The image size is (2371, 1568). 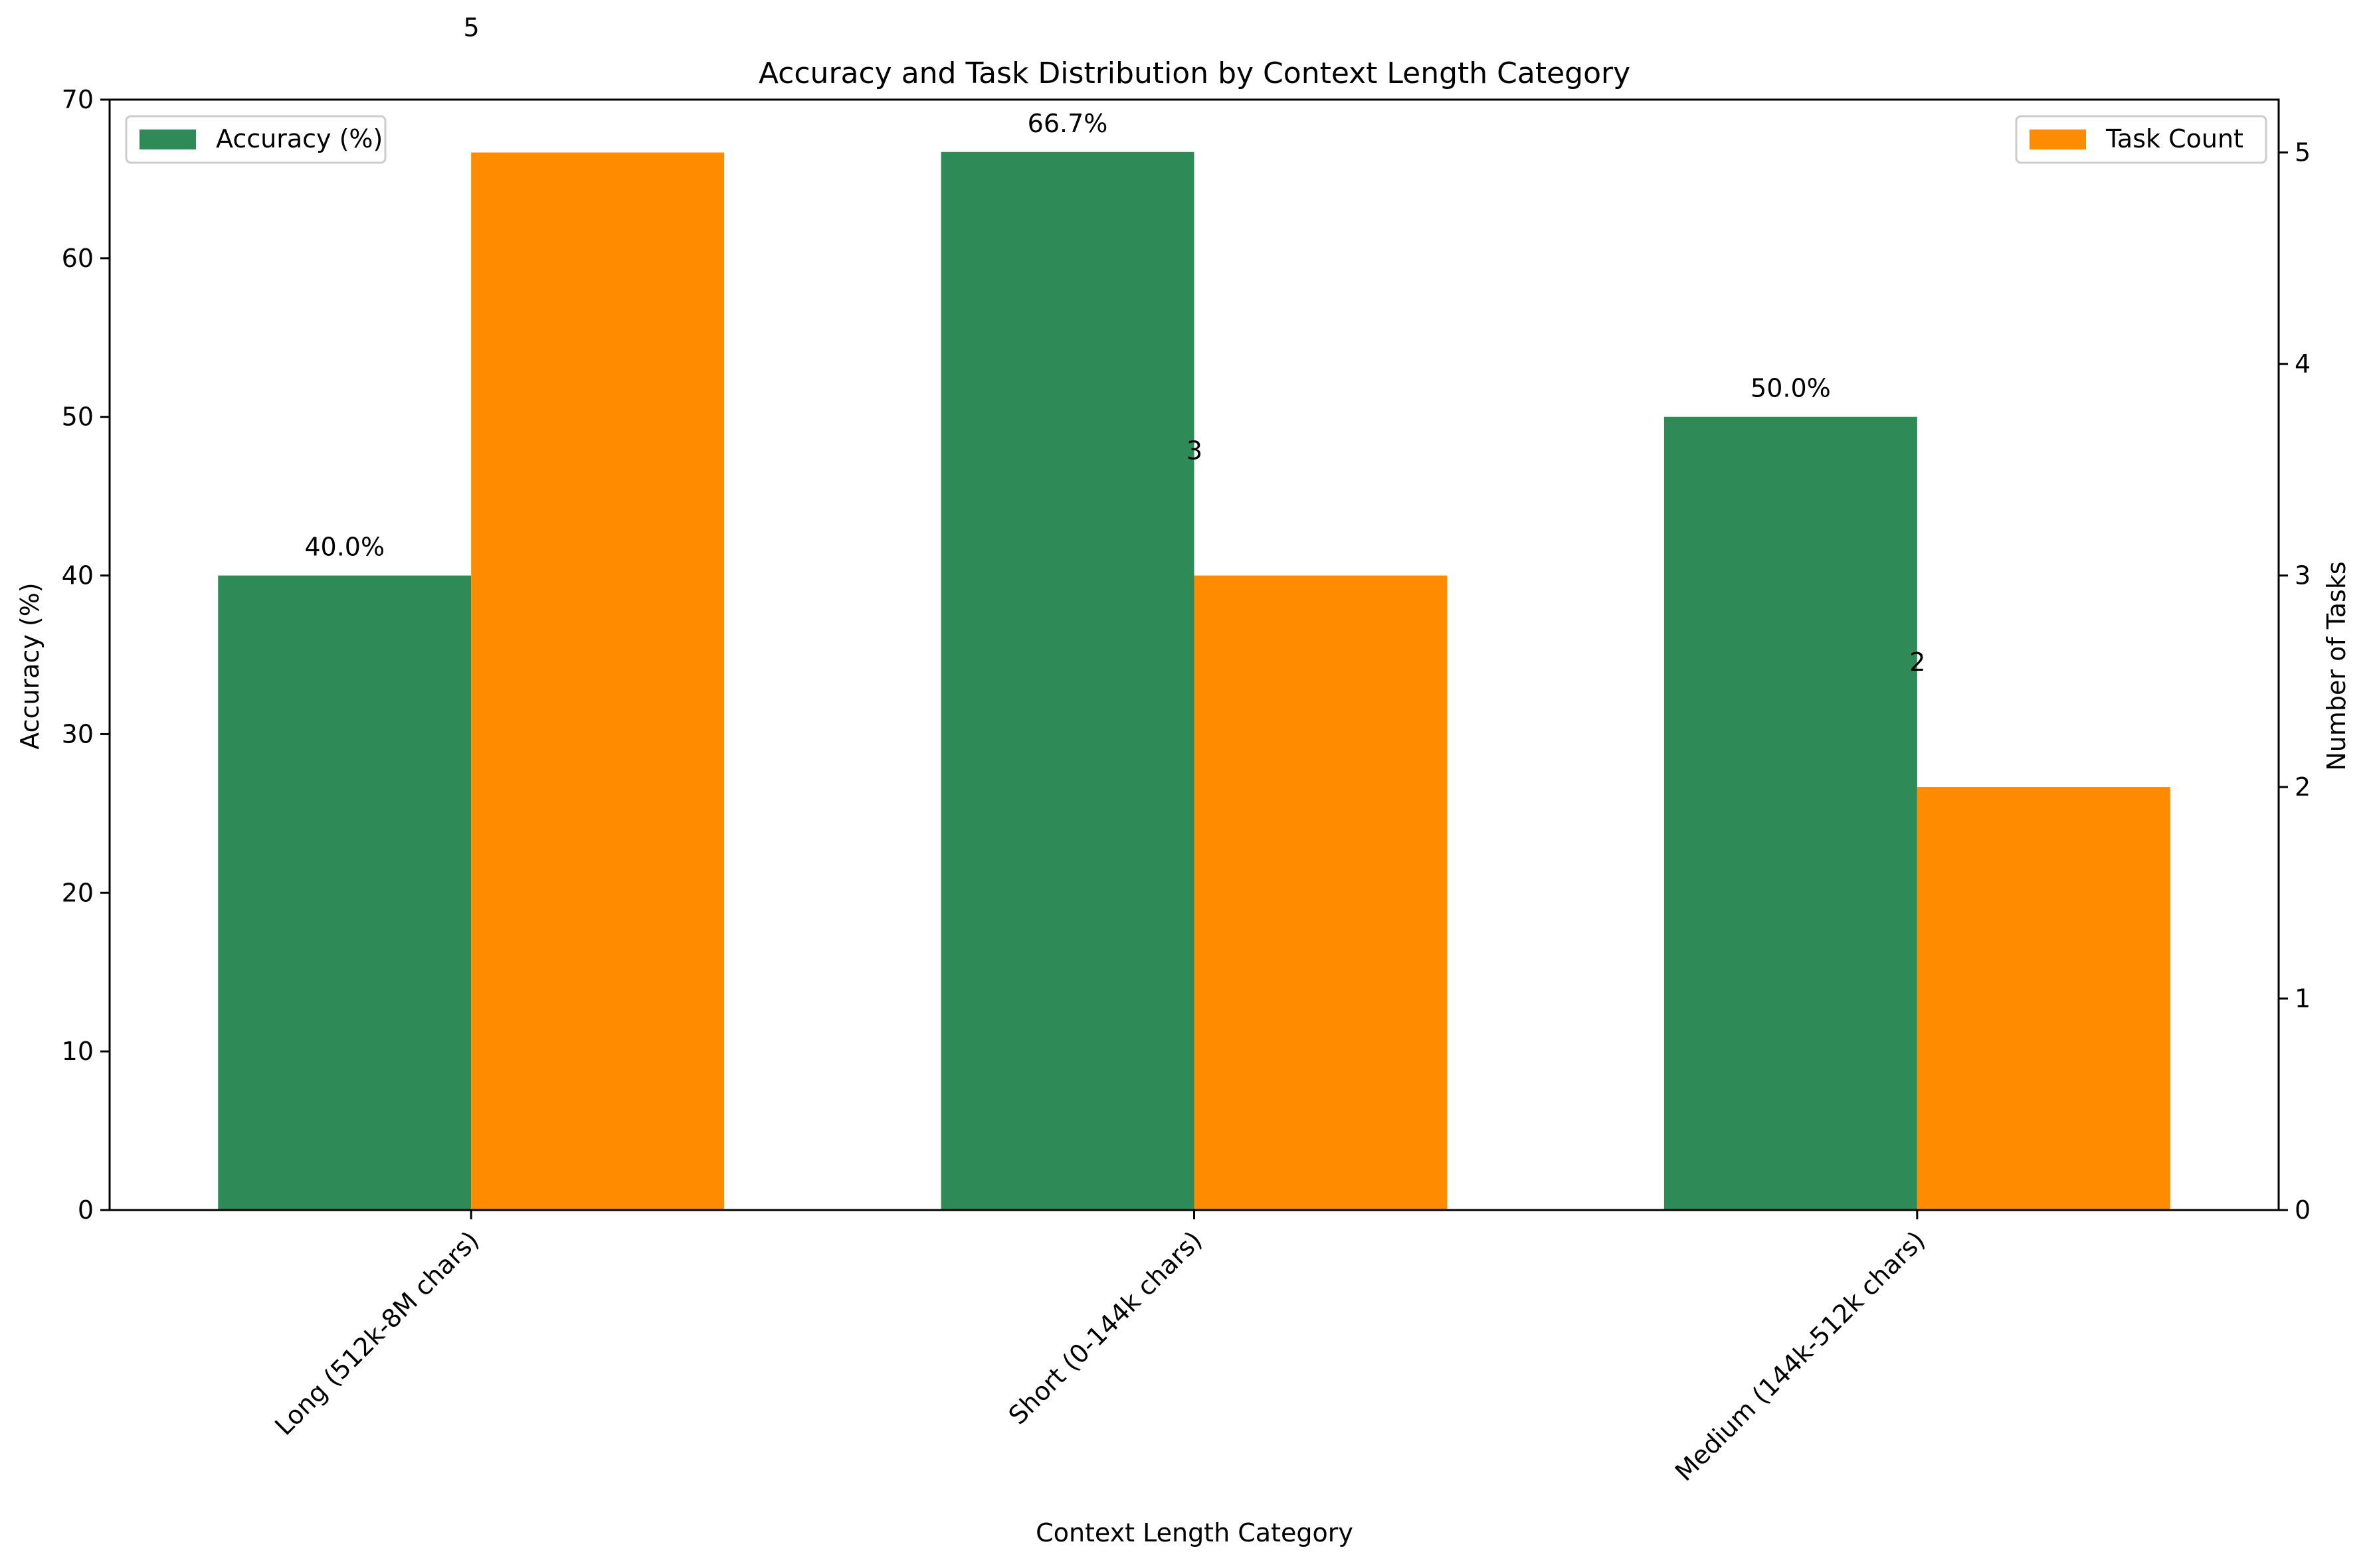 I want to click on y-left-tick-label: 60, so click(x=78, y=258).